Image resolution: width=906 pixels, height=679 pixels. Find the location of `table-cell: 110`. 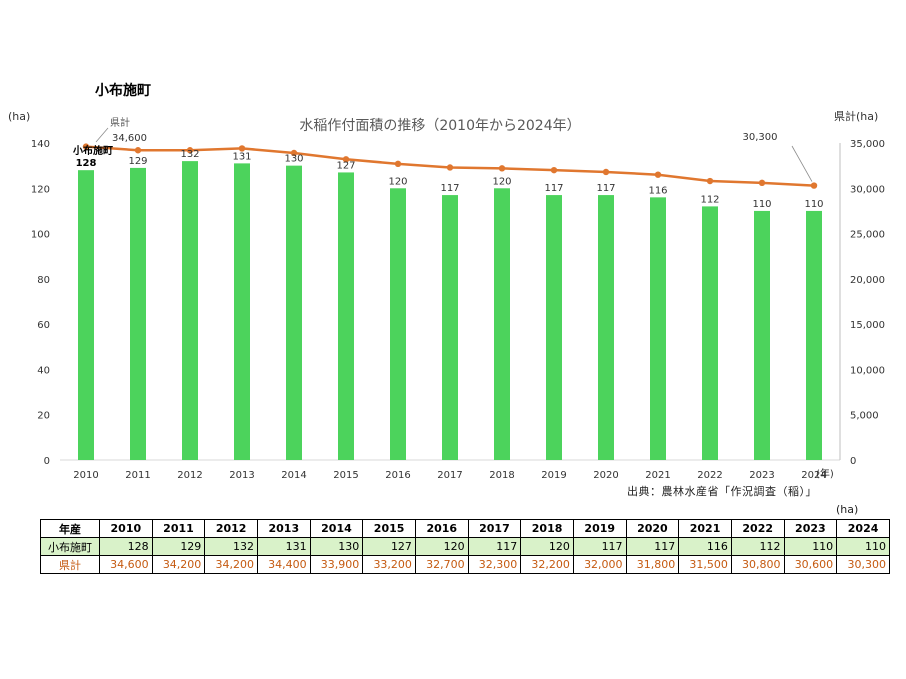

table-cell: 110 is located at coordinates (810, 546).